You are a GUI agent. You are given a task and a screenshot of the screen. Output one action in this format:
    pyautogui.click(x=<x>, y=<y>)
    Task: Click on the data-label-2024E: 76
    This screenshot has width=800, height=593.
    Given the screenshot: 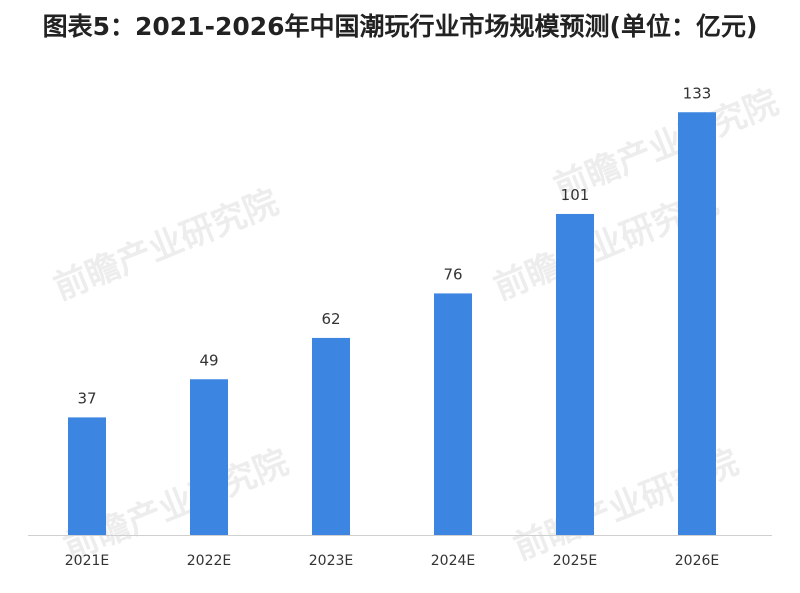 What is the action you would take?
    pyautogui.click(x=452, y=274)
    